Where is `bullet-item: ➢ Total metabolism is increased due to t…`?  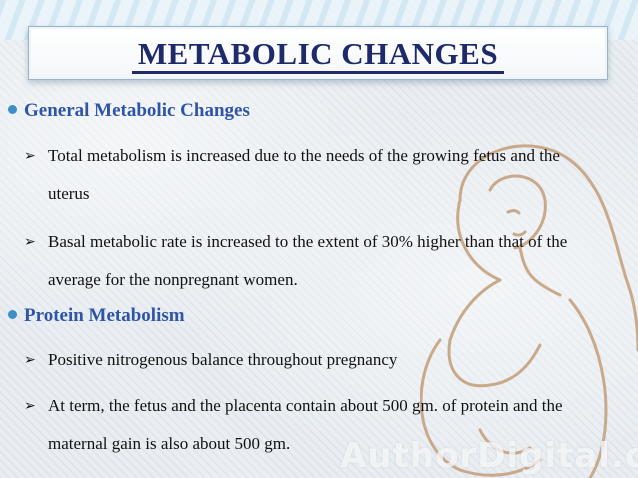
bullet-item: ➢ Total metabolism is increased due to t… is located at coordinates (304, 174).